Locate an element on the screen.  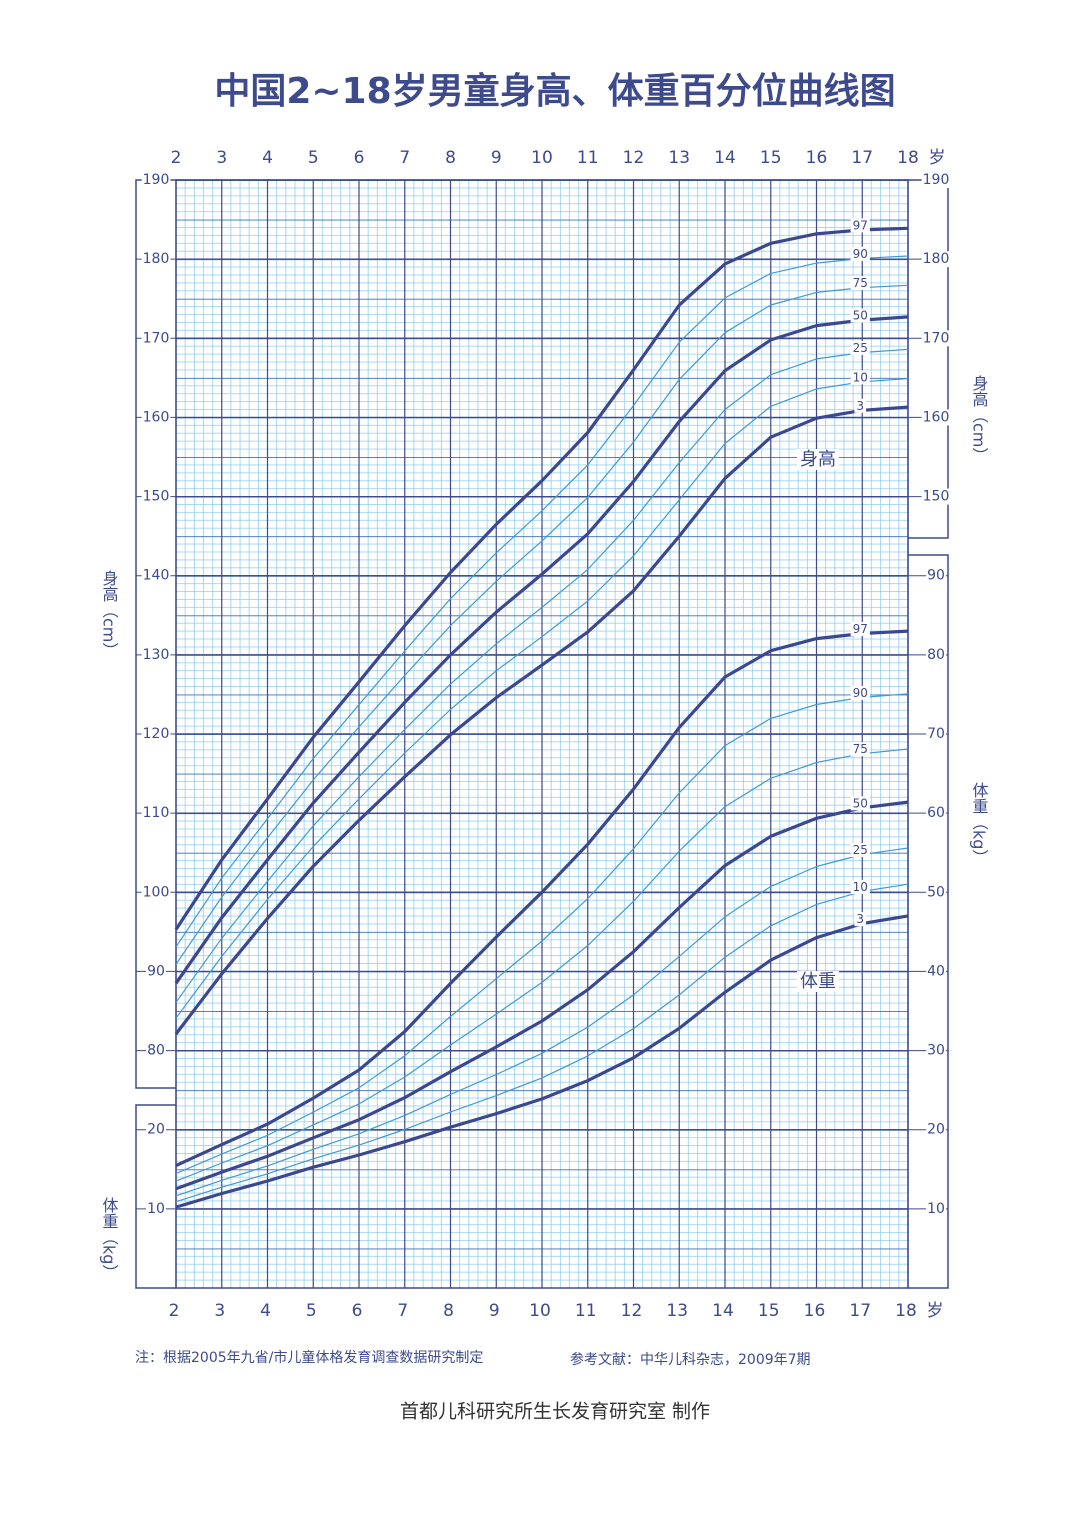
note: 参考文献：中华儿科杂志，2009年7期 is located at coordinates (690, 1359).